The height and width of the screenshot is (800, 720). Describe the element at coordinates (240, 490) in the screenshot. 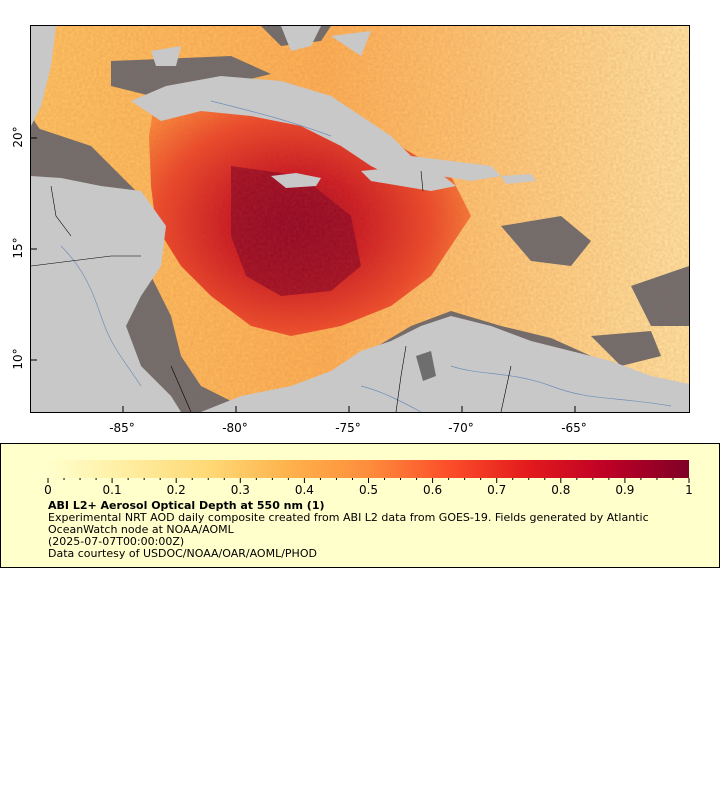

I see `colorbar-tick-label: 0.3` at that location.